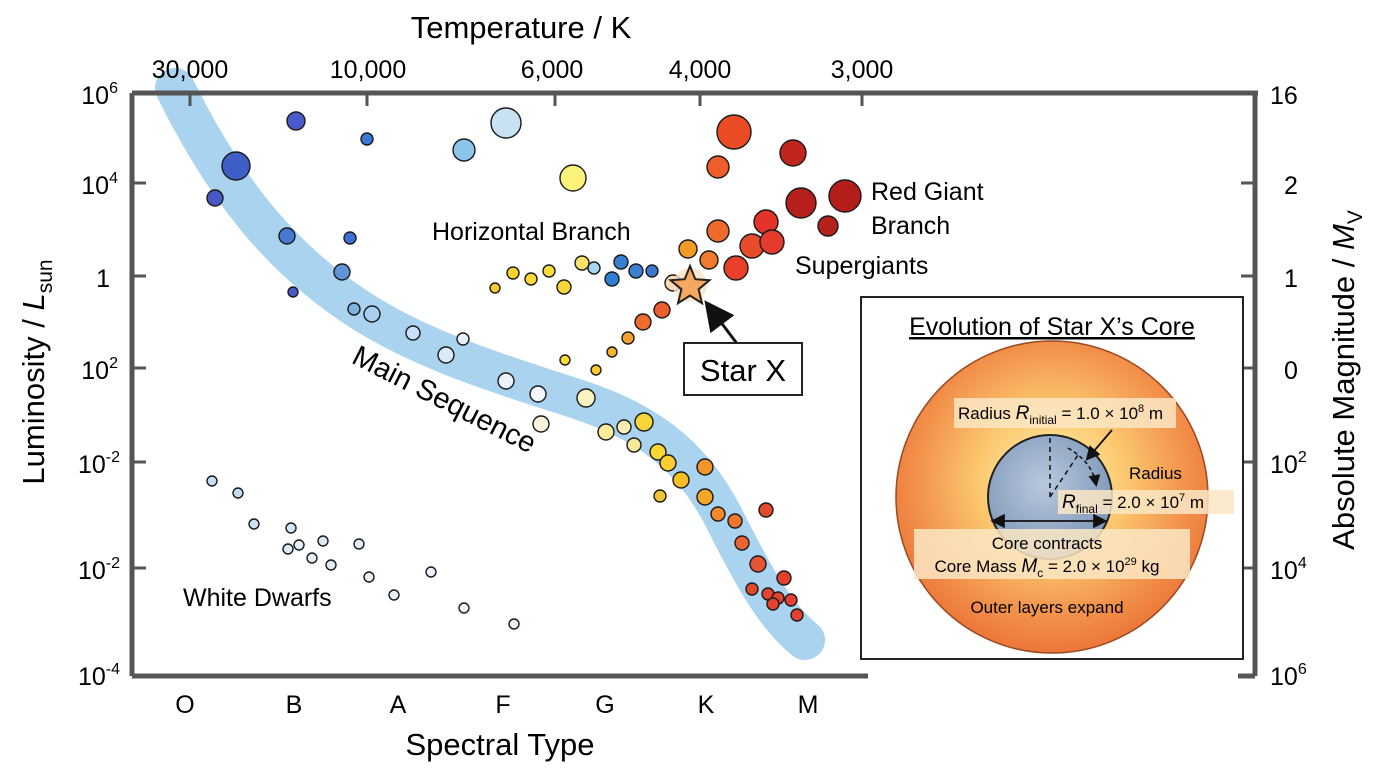  What do you see at coordinates (531, 232) in the screenshot?
I see `horizontal-branch-label: Horizontal Branch` at bounding box center [531, 232].